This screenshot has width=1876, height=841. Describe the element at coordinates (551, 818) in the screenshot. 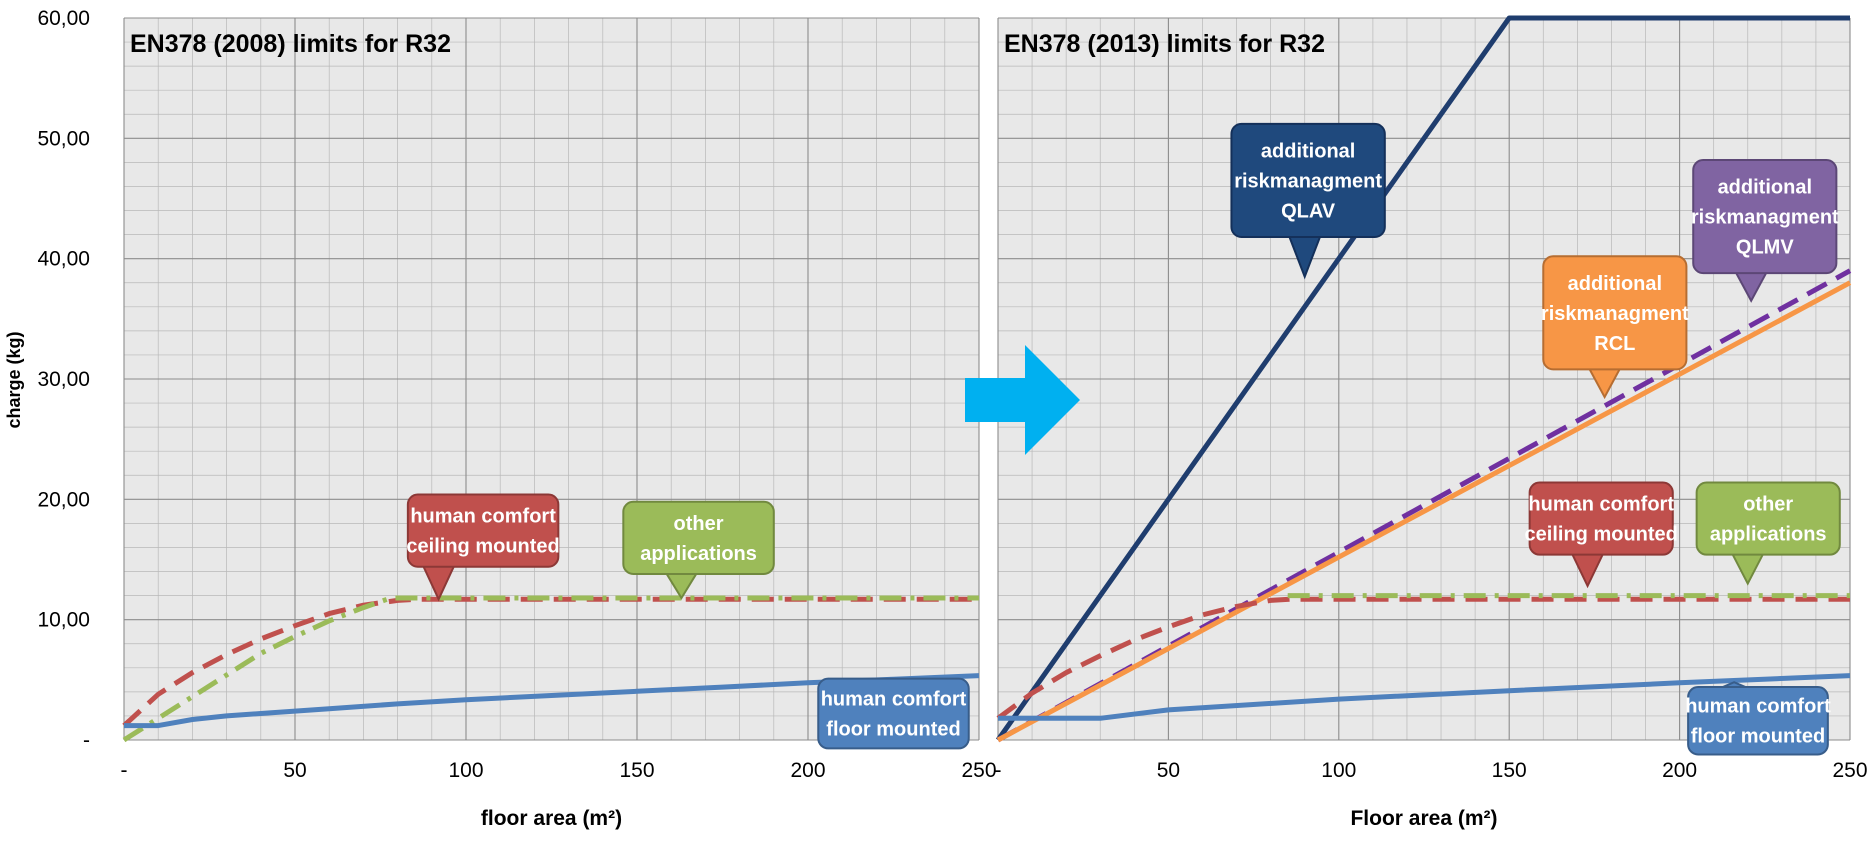

I see `x-axis-label: floor area (m²)` at that location.